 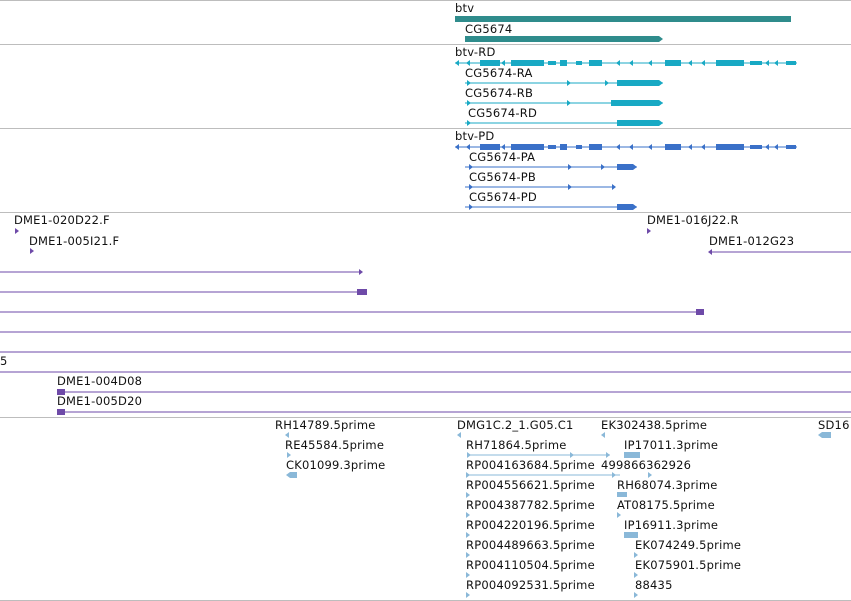 What do you see at coordinates (693, 220) in the screenshot?
I see `clones-feature-label: DME1-016J22.R` at bounding box center [693, 220].